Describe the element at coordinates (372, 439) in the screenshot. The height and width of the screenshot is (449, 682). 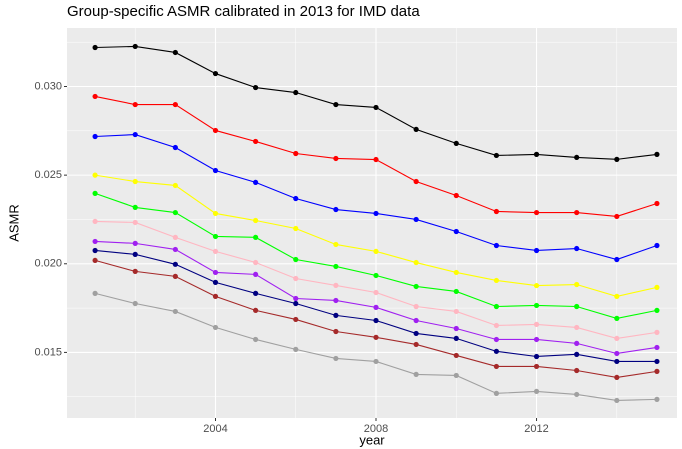
I see `x-axis-title: year` at that location.